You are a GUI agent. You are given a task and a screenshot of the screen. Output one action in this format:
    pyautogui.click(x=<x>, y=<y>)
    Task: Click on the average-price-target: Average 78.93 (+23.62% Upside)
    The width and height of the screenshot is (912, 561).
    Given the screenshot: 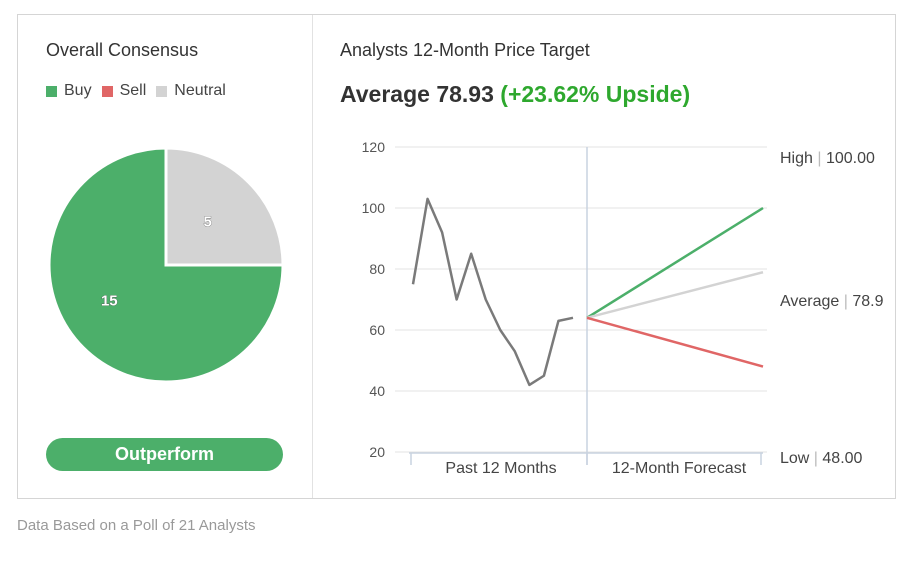 What is the action you would take?
    pyautogui.click(x=515, y=94)
    